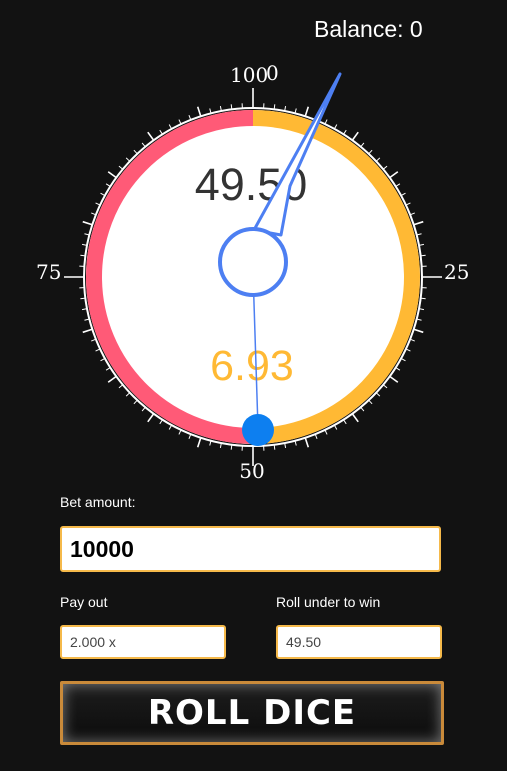 The height and width of the screenshot is (771, 507). What do you see at coordinates (258, 430) in the screenshot?
I see `result-marker` at bounding box center [258, 430].